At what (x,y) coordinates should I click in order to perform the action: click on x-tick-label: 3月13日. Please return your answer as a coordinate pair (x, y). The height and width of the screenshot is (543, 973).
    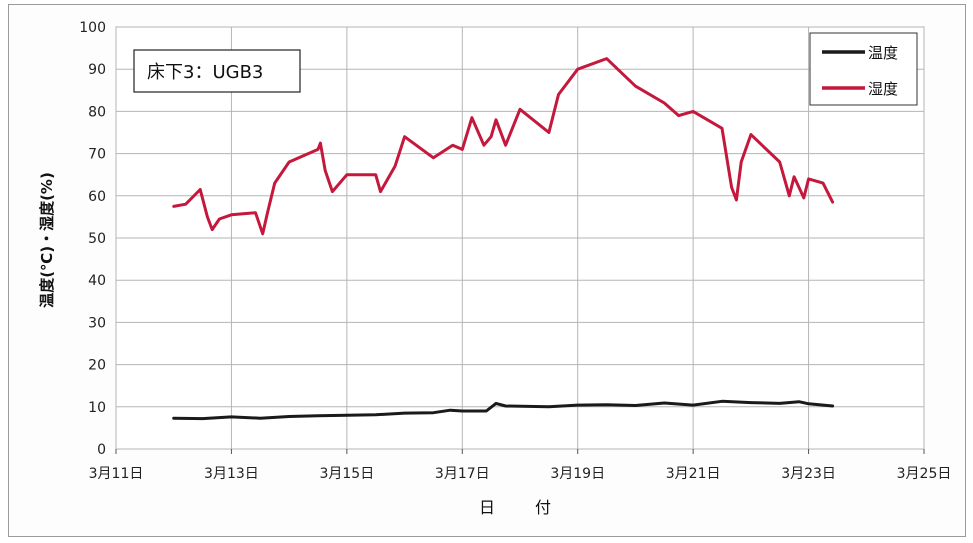
    Looking at the image, I should click on (231, 474).